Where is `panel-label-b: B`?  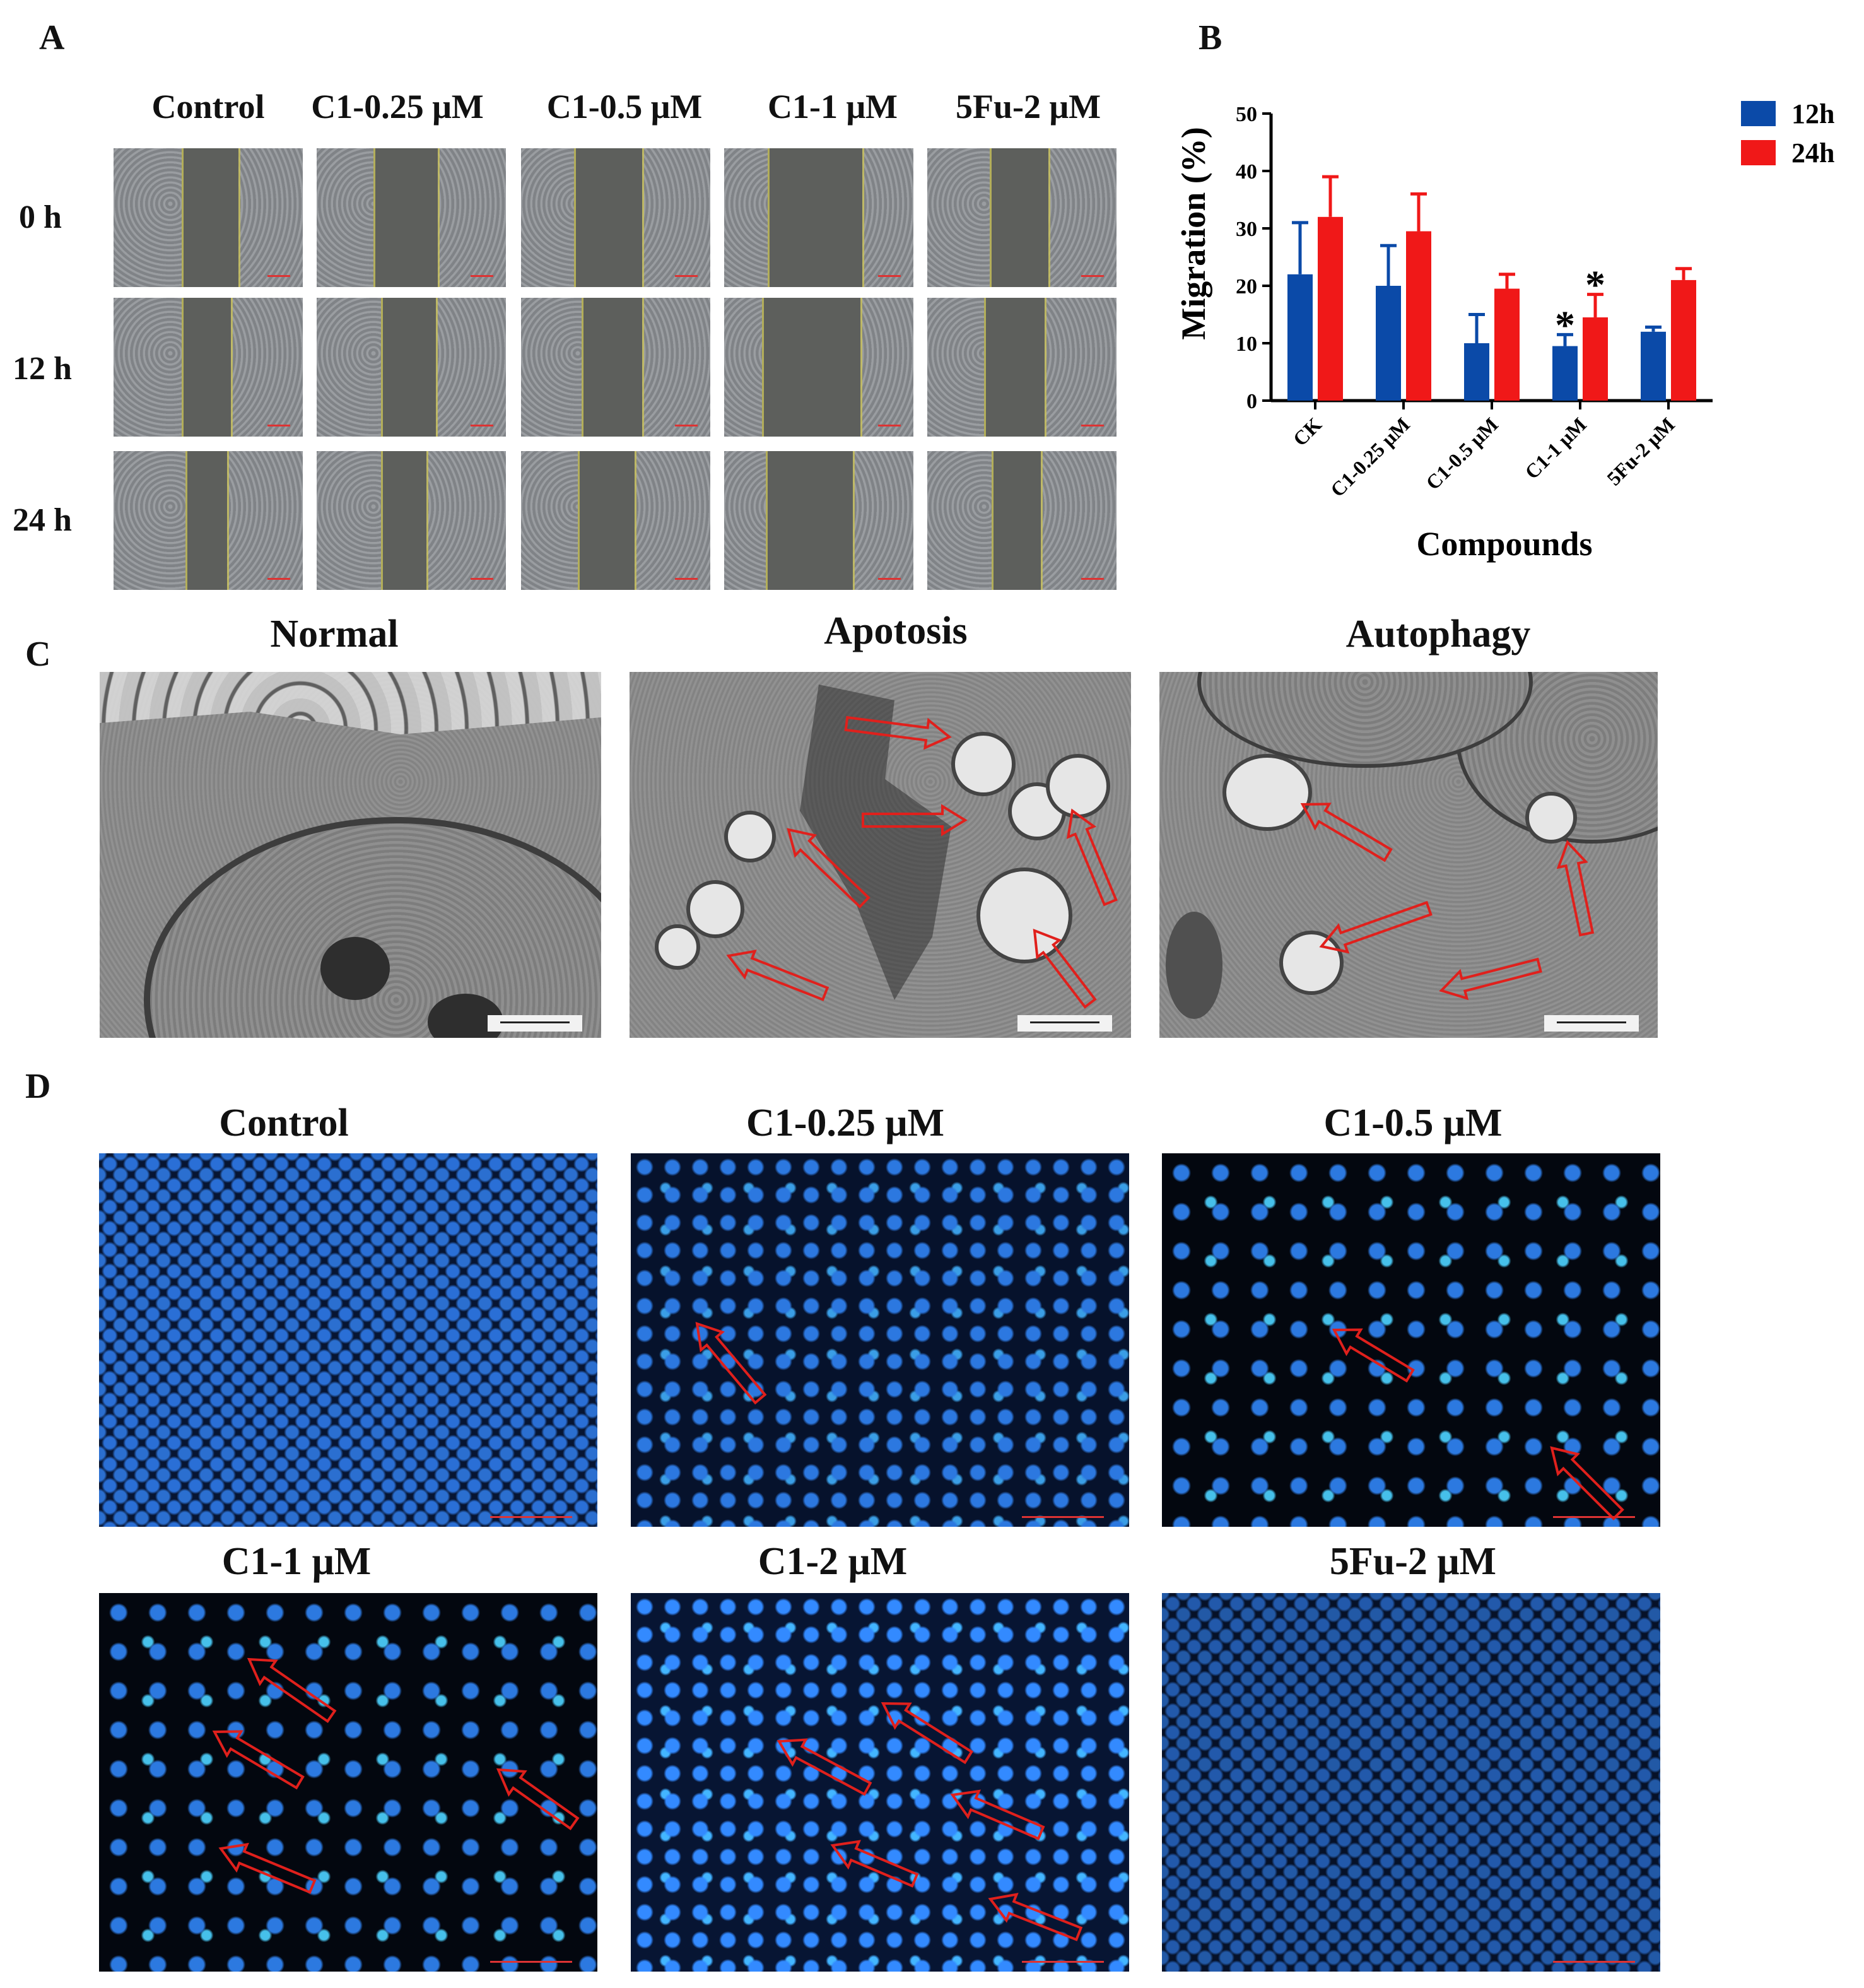
panel-label-b: B is located at coordinates (1210, 37).